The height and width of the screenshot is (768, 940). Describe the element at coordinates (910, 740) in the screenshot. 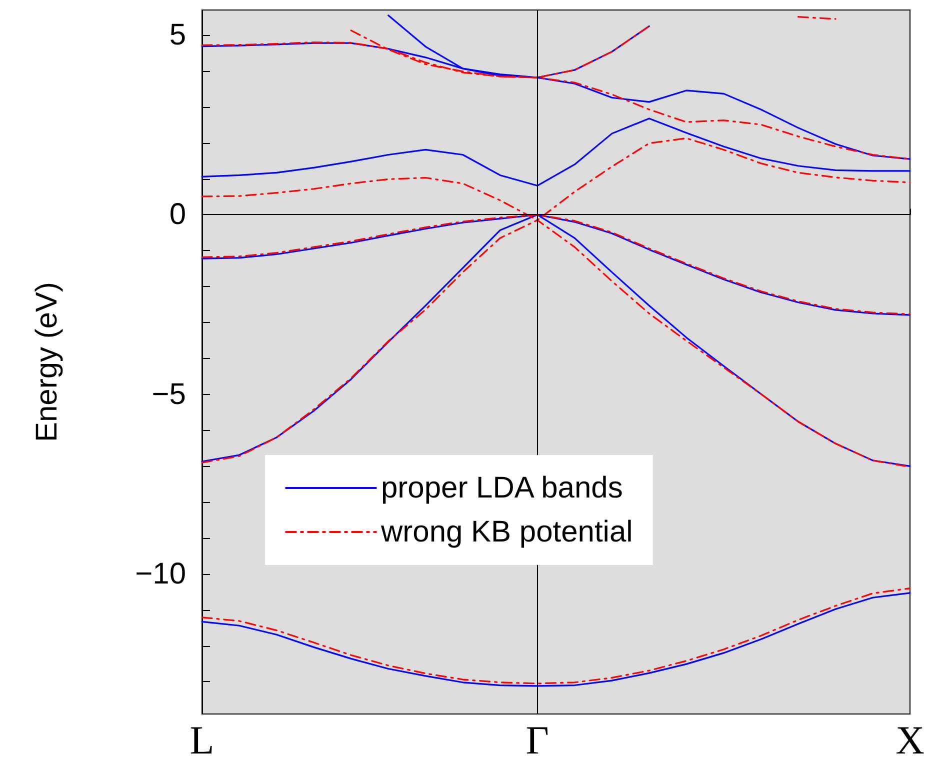

I see `x-tick-label: X` at that location.